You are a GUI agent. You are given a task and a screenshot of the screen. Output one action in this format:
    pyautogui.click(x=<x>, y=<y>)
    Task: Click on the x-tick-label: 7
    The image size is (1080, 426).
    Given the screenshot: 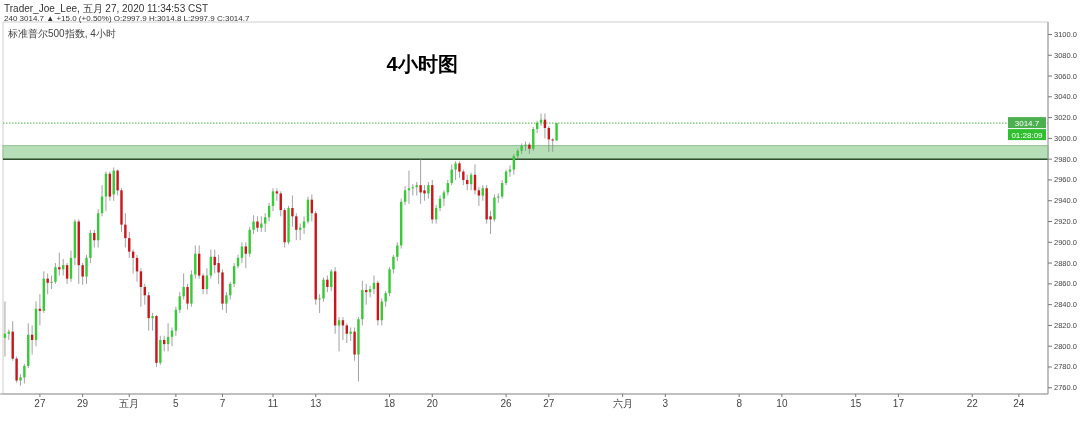 What is the action you would take?
    pyautogui.click(x=222, y=403)
    